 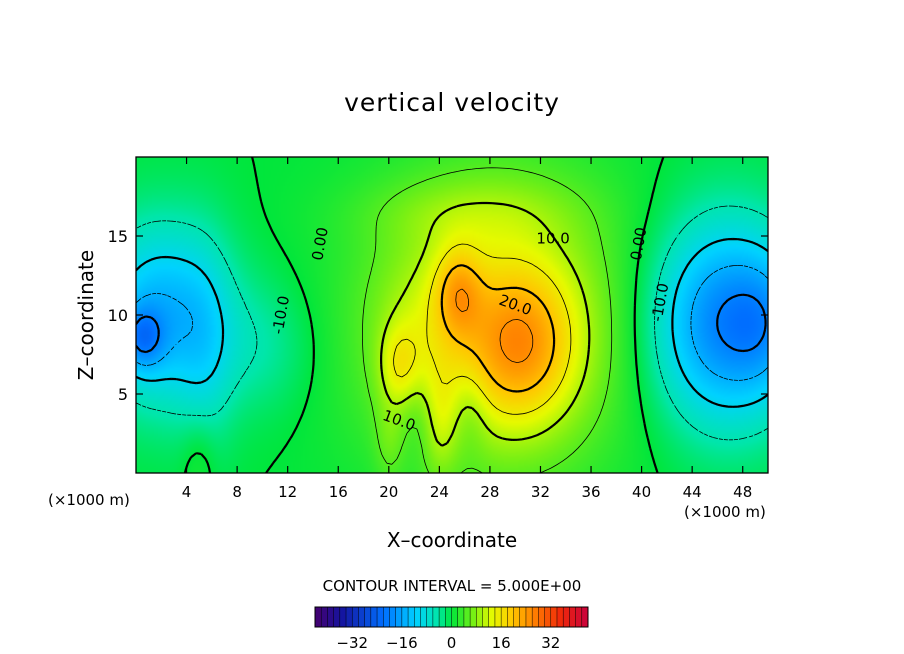 What do you see at coordinates (452, 586) in the screenshot?
I see `contour-interval-note: CONTOUR INTERVAL = 5.000E+00` at bounding box center [452, 586].